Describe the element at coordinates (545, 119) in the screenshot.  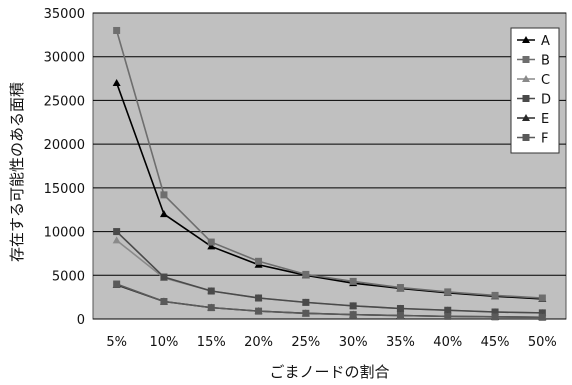
I see `legend-label: E` at that location.